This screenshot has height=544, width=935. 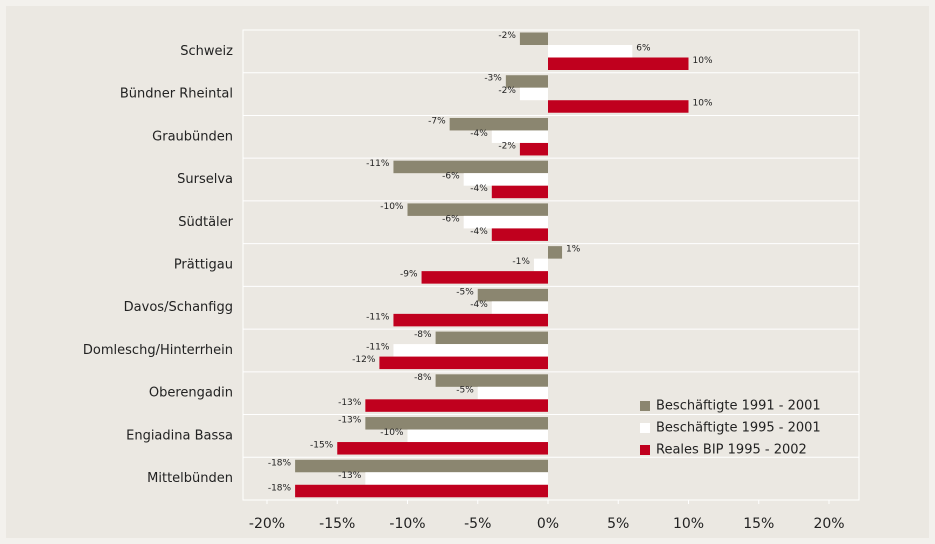 What do you see at coordinates (548, 524) in the screenshot?
I see `x-tick-label: 0%` at bounding box center [548, 524].